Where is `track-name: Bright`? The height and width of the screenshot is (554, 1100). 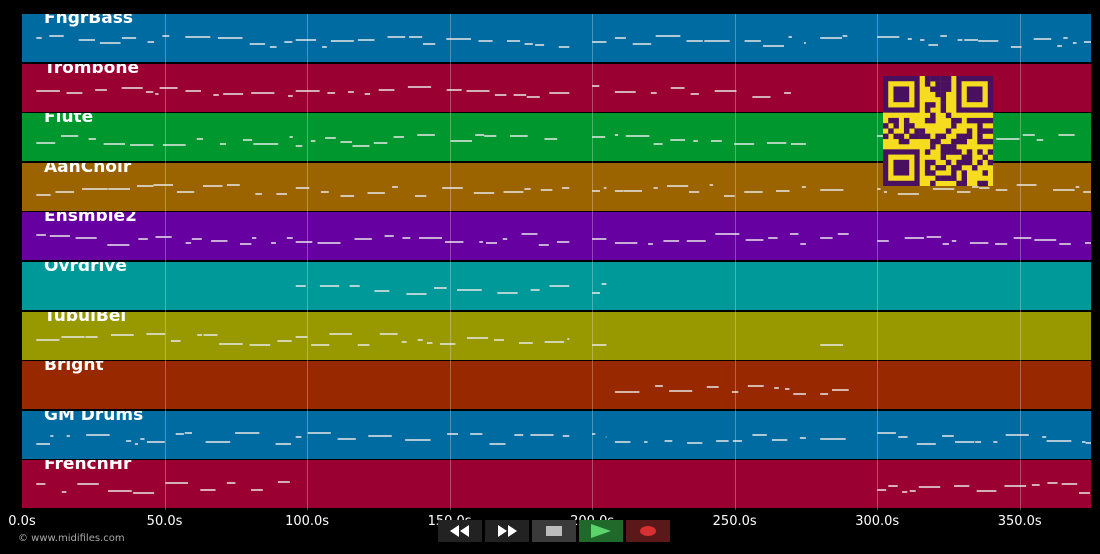 track-name: Bright is located at coordinates (74, 368).